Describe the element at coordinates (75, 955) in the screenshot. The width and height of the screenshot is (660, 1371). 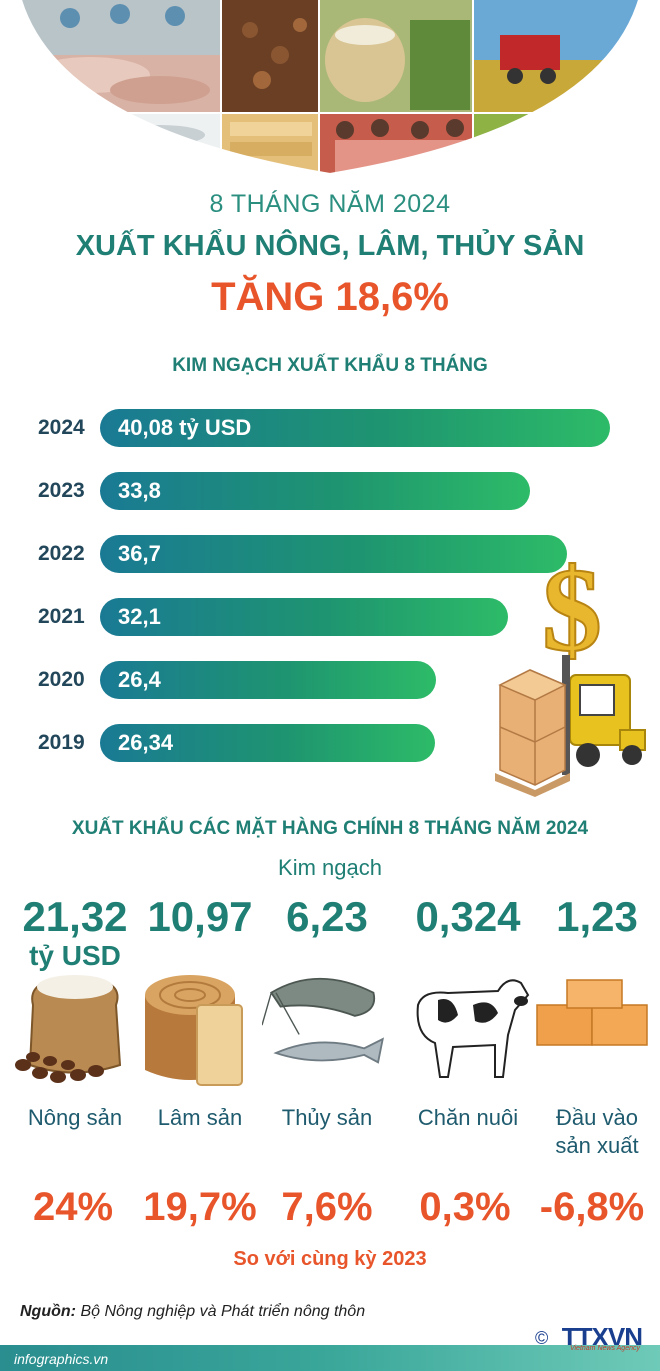
I see `value-unit: tỷ USD` at that location.